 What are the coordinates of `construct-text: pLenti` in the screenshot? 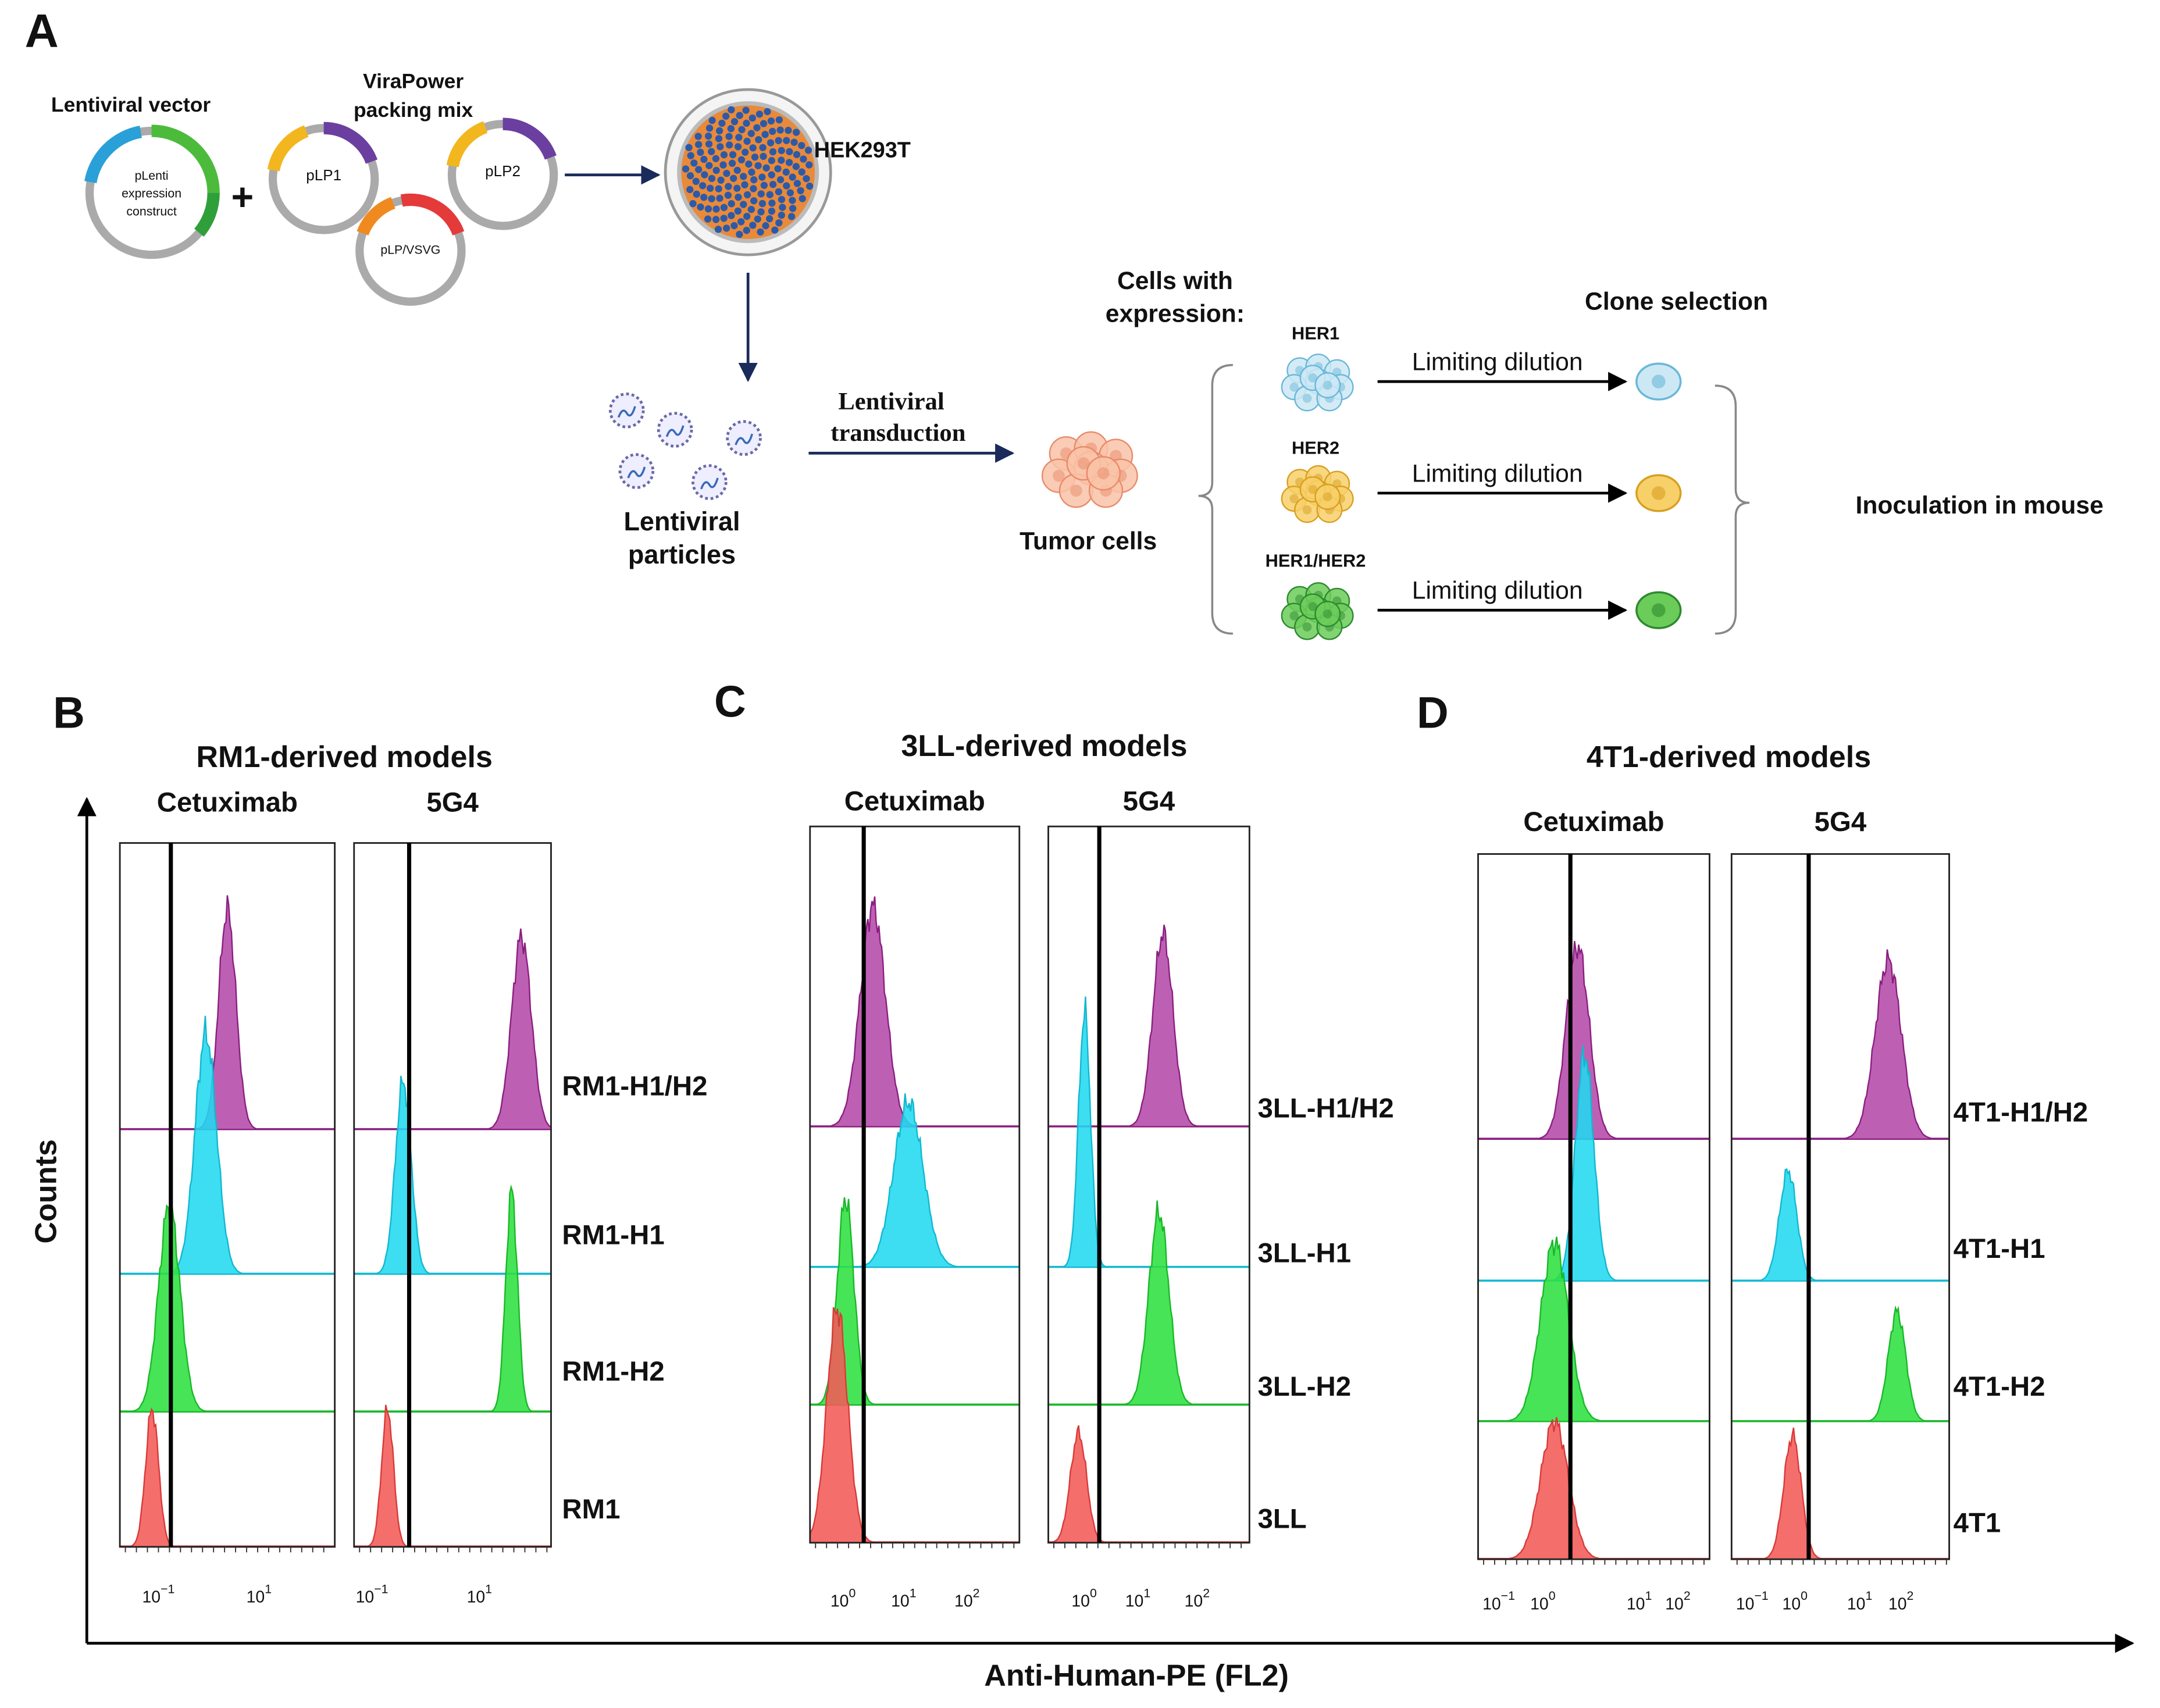 It's located at (152, 176).